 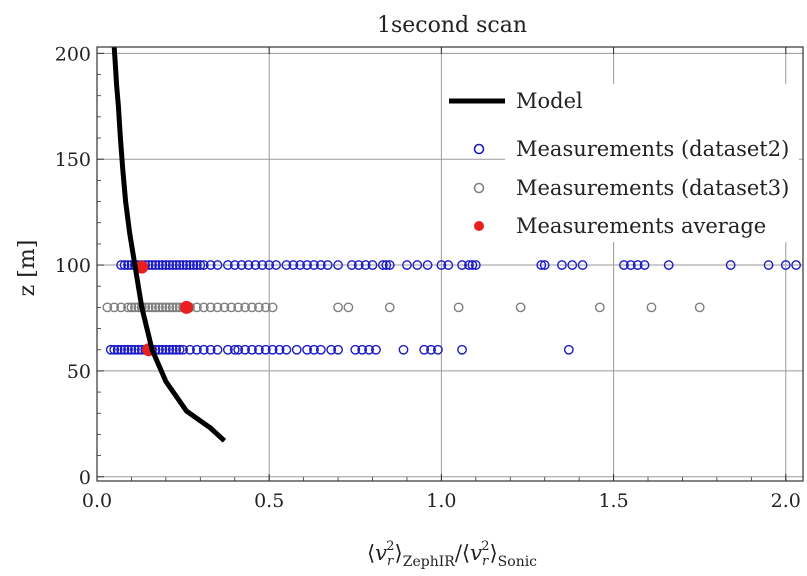 What do you see at coordinates (613, 501) in the screenshot?
I see `x-tick-label: 1.5` at bounding box center [613, 501].